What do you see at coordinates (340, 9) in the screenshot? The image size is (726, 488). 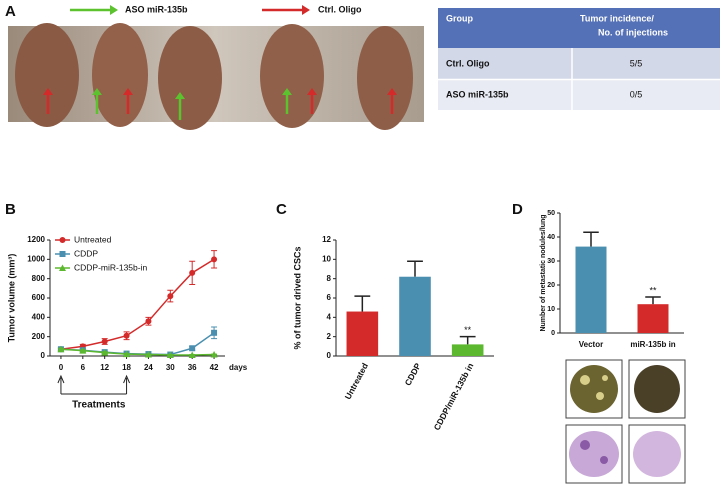 I see `legend-label: Ctrl. Oligo` at bounding box center [340, 9].